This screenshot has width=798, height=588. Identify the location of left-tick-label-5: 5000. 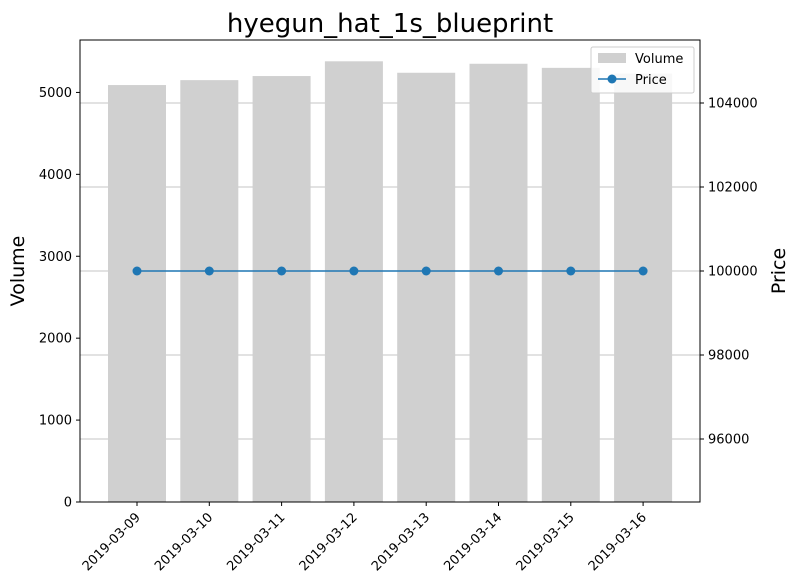
(55, 93).